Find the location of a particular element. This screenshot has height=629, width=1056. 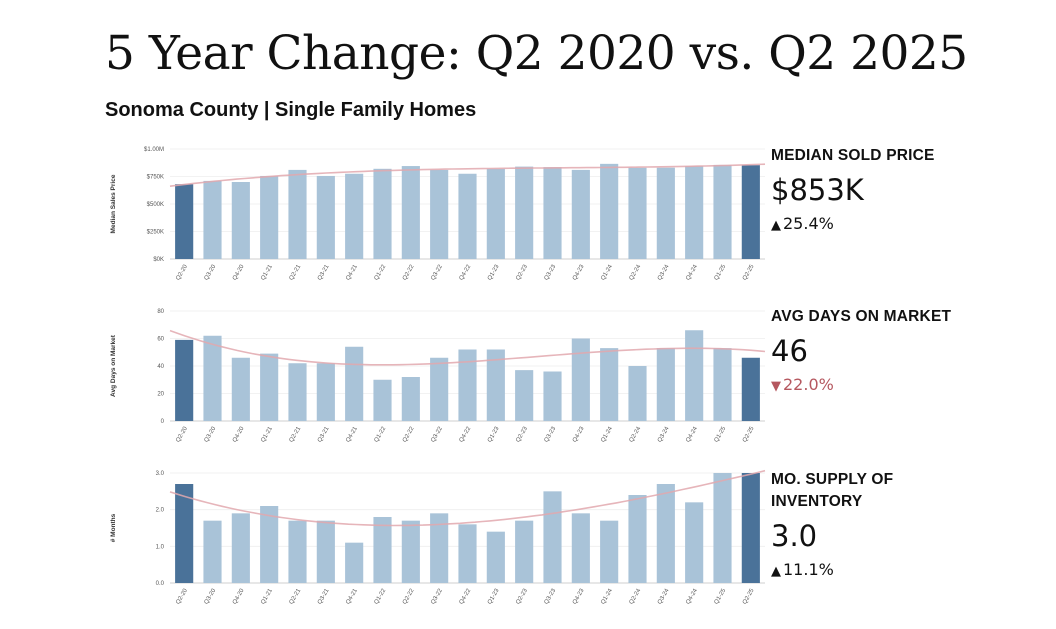

kpi-value: 46 is located at coordinates (789, 351).